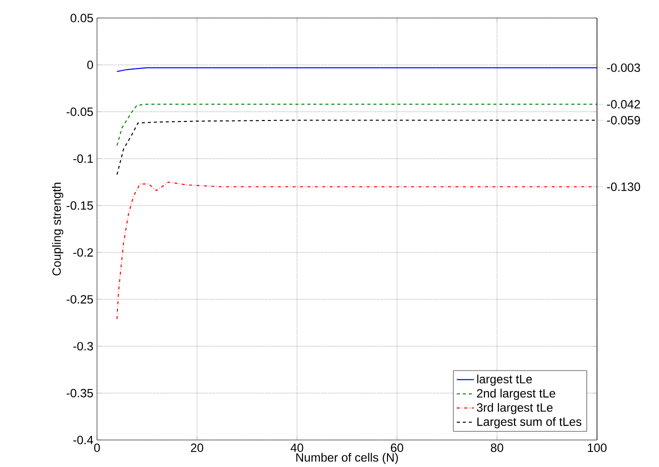 The image size is (659, 467). Describe the element at coordinates (623, 120) in the screenshot. I see `y2-tick-label: -0.059` at that location.